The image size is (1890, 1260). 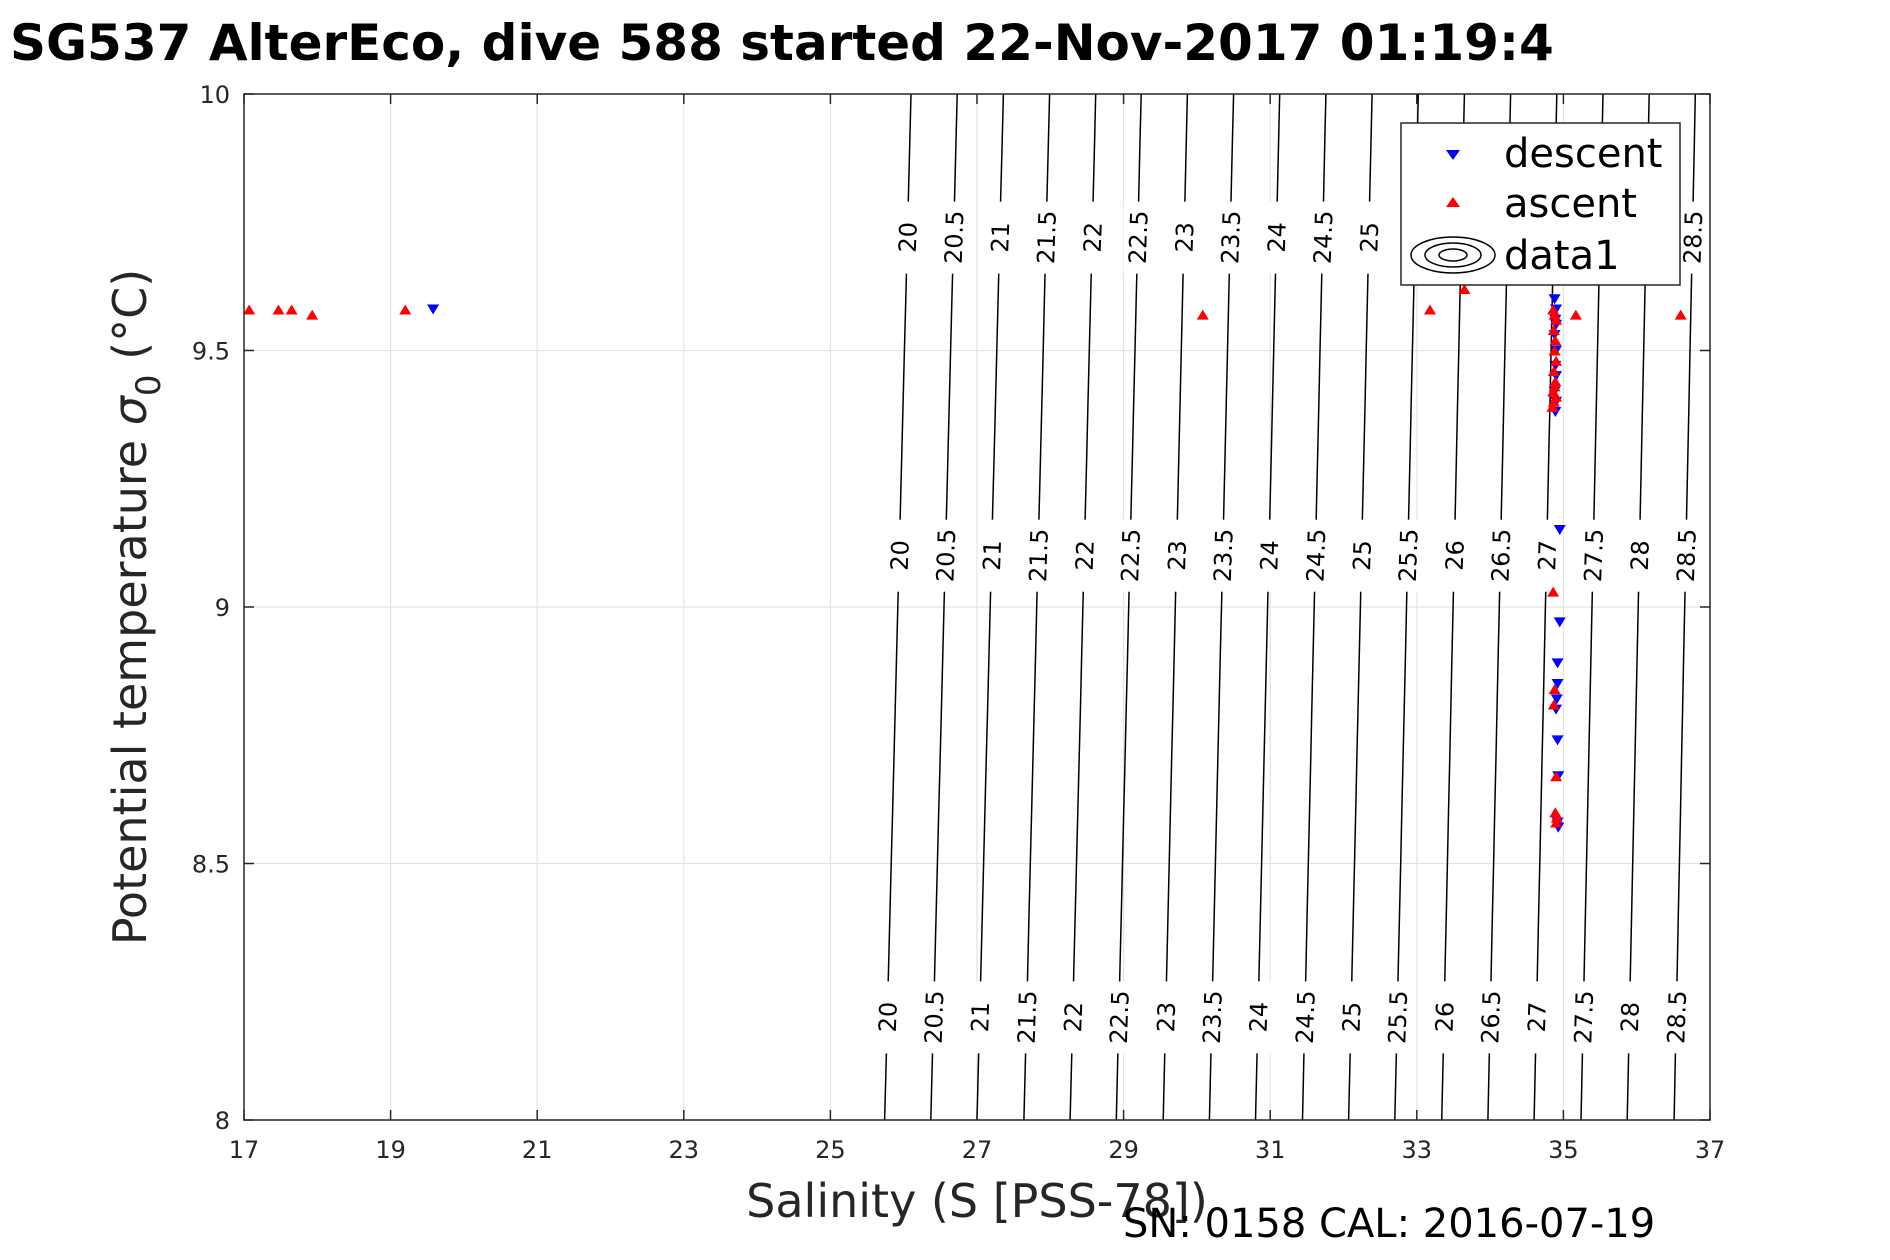 What do you see at coordinates (1547, 556) in the screenshot?
I see `isopycnal-label: 27` at bounding box center [1547, 556].